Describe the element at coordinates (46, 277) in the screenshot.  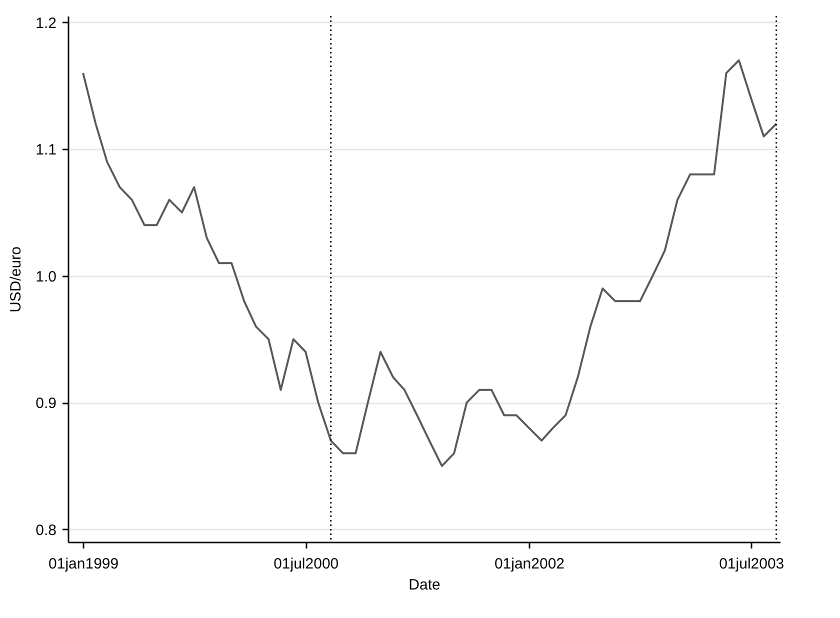
I see `y-tick-label: 1.0` at that location.